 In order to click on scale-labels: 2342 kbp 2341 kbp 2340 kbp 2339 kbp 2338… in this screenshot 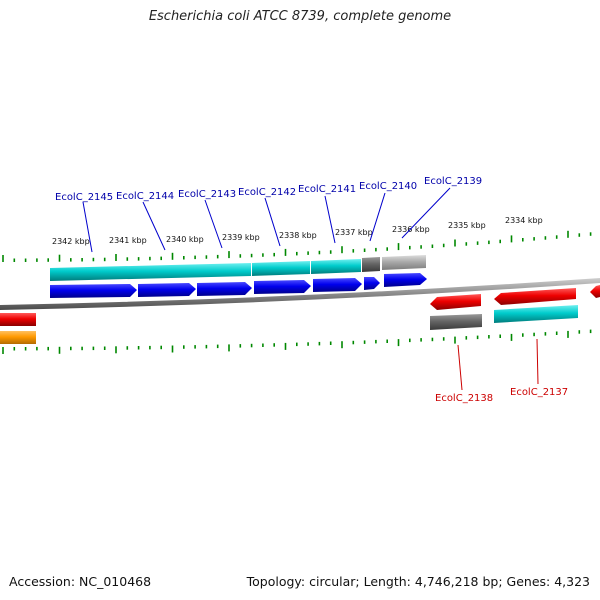, I will do `click(297, 231)`.